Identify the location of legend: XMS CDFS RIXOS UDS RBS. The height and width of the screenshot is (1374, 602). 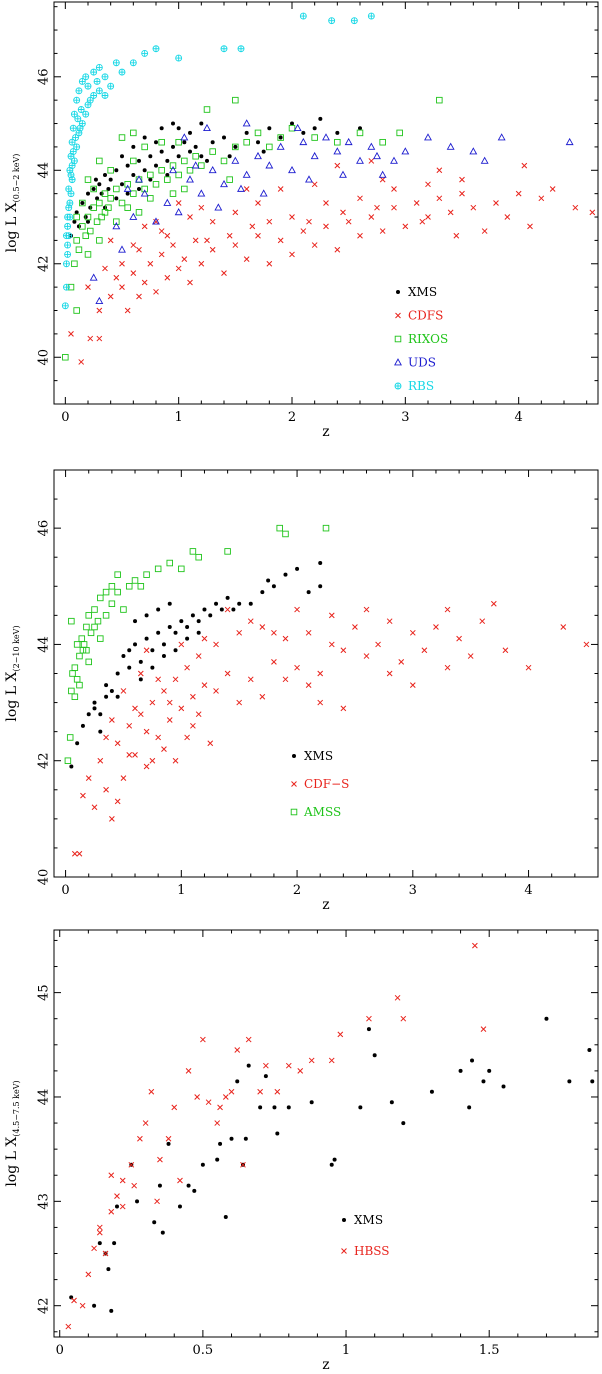
(421, 339).